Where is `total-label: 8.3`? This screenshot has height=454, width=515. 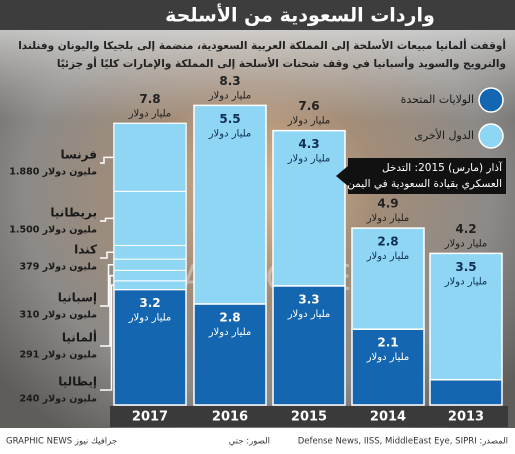 total-label: 8.3 is located at coordinates (229, 81).